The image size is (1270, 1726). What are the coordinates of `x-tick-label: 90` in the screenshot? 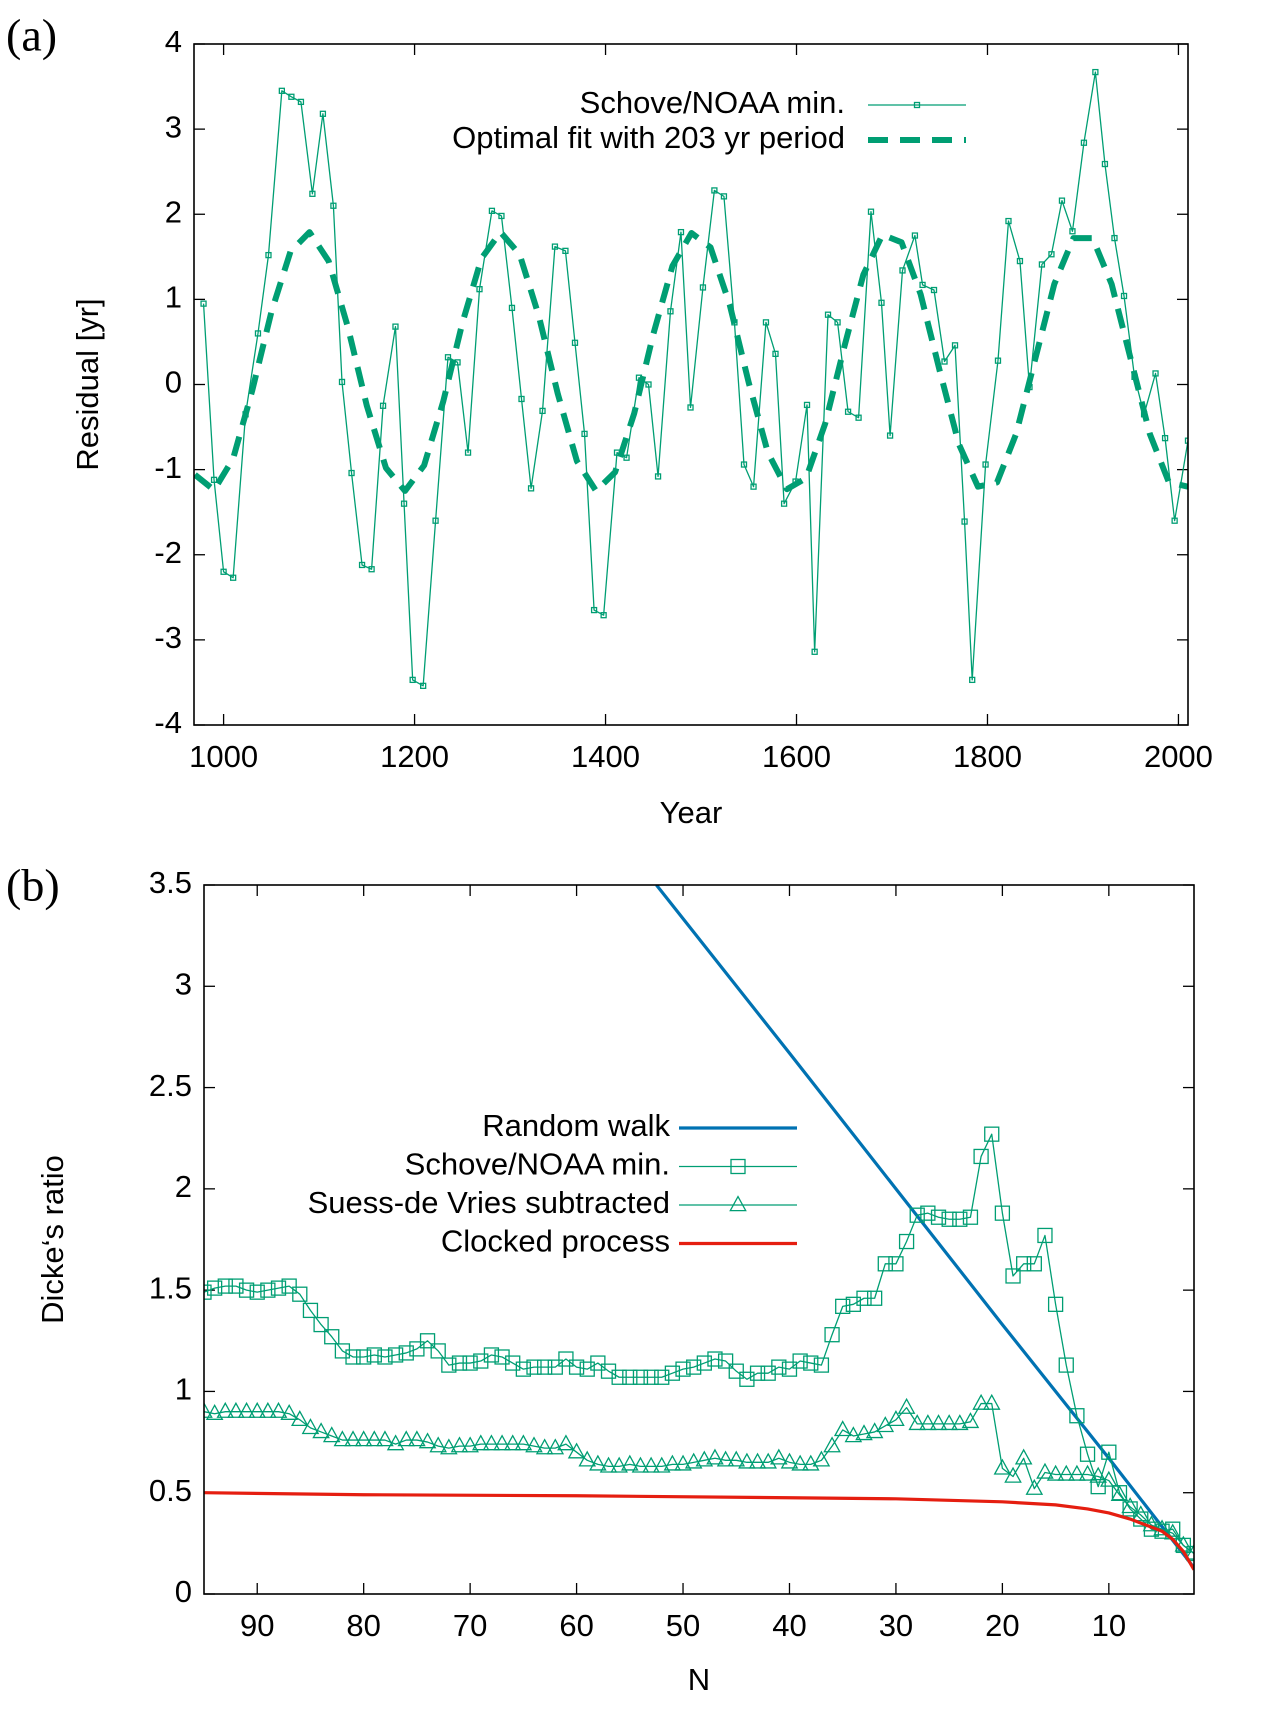 It's located at (257, 1625).